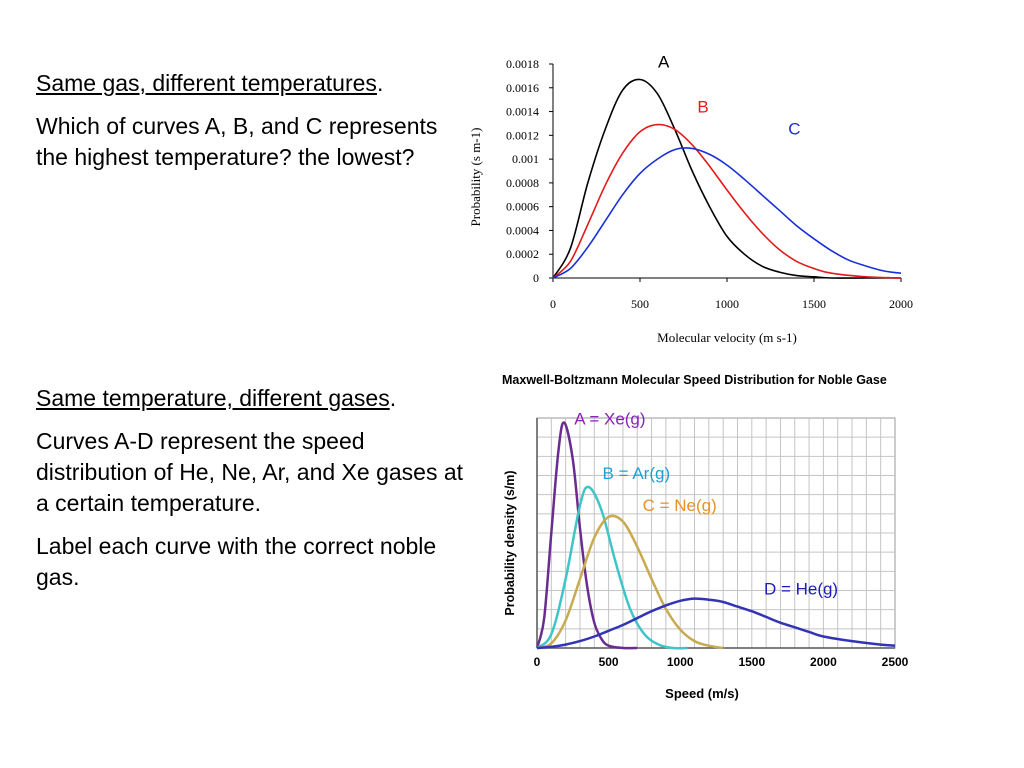 Image resolution: width=1024 pixels, height=768 pixels. I want to click on chart1-y-tick-label: 0.001, so click(525, 159).